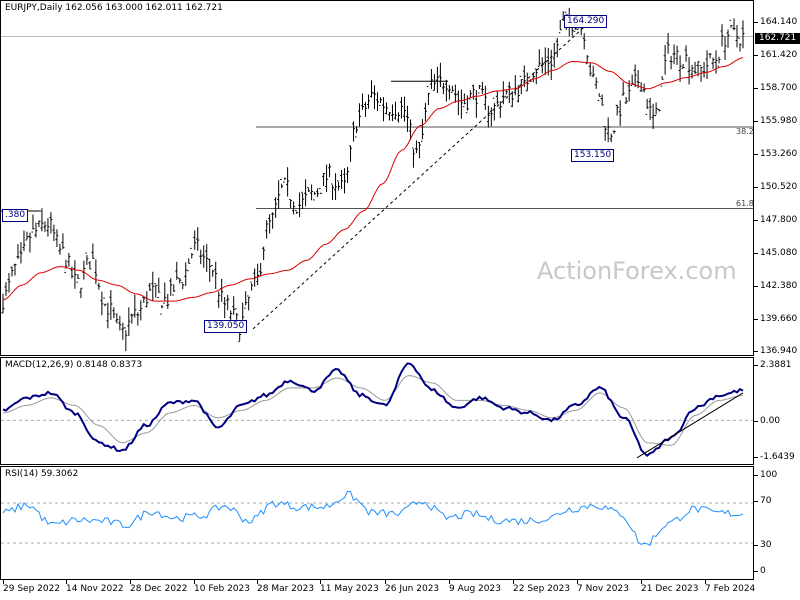 This screenshot has height=600, width=800. Describe the element at coordinates (775, 154) in the screenshot. I see `price-tick: 153.260` at that location.